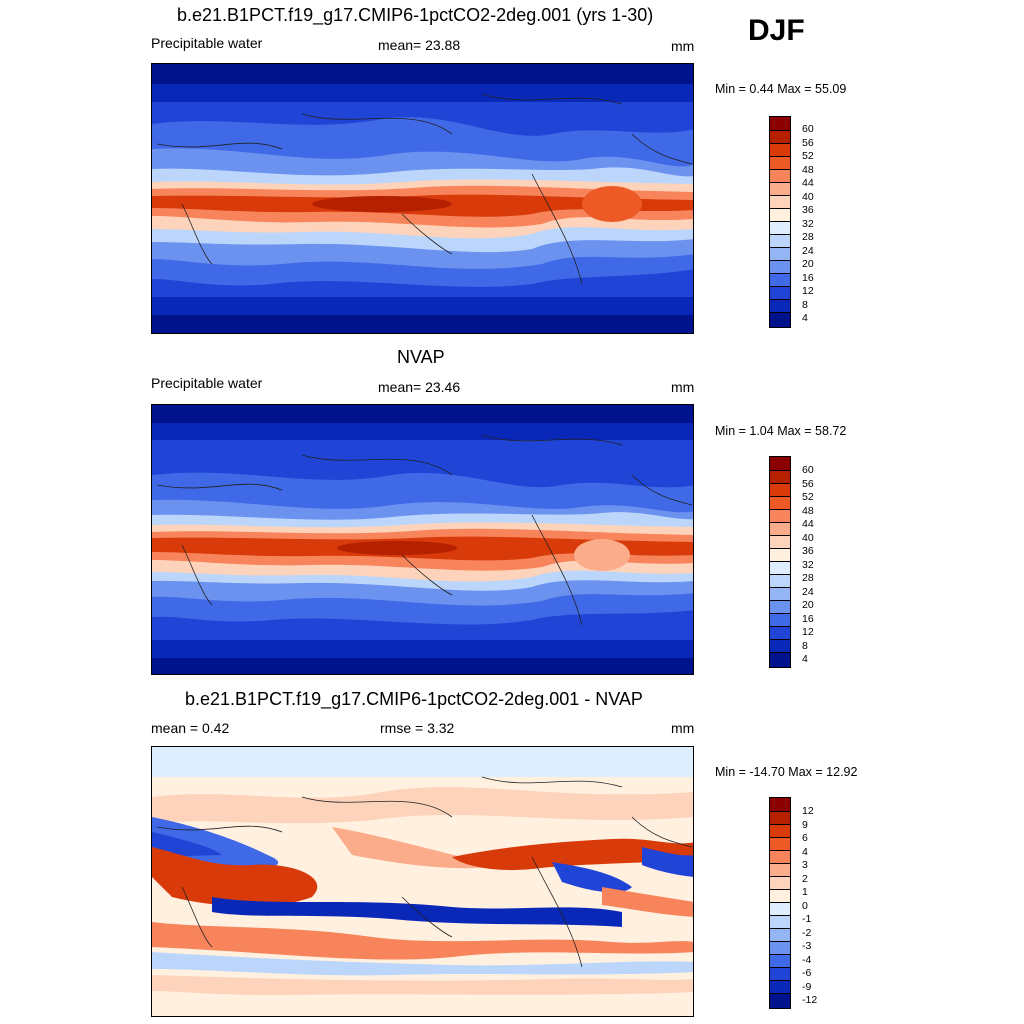 The height and width of the screenshot is (1024, 1024). What do you see at coordinates (805, 838) in the screenshot?
I see `colorbar-tick: 6` at bounding box center [805, 838].